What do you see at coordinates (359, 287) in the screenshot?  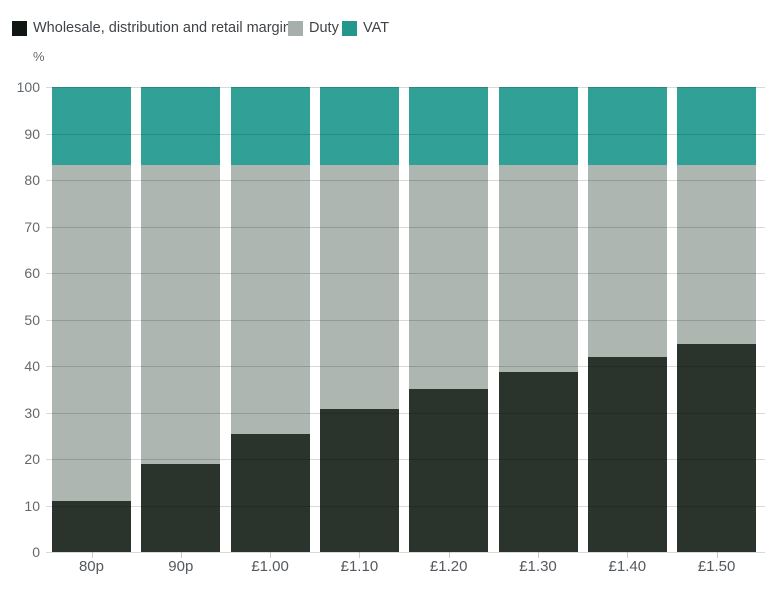 I see `bar-segment-duty-£1.10` at bounding box center [359, 287].